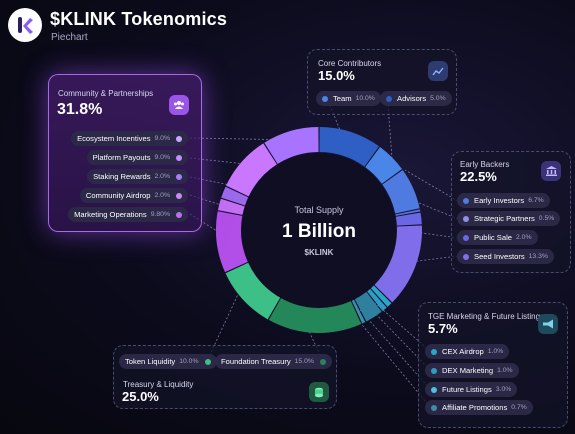 This screenshot has width=575, height=434. Describe the element at coordinates (398, 264) in the screenshot. I see `slice-seed-investors` at that location.